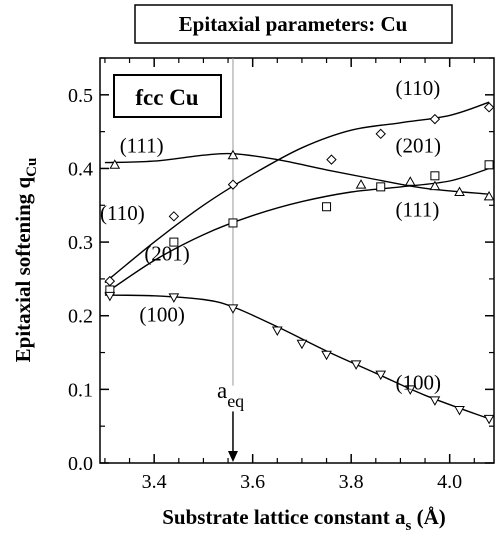 The image size is (495, 540). I want to click on y-tick-label: 0.3, so click(80, 243).